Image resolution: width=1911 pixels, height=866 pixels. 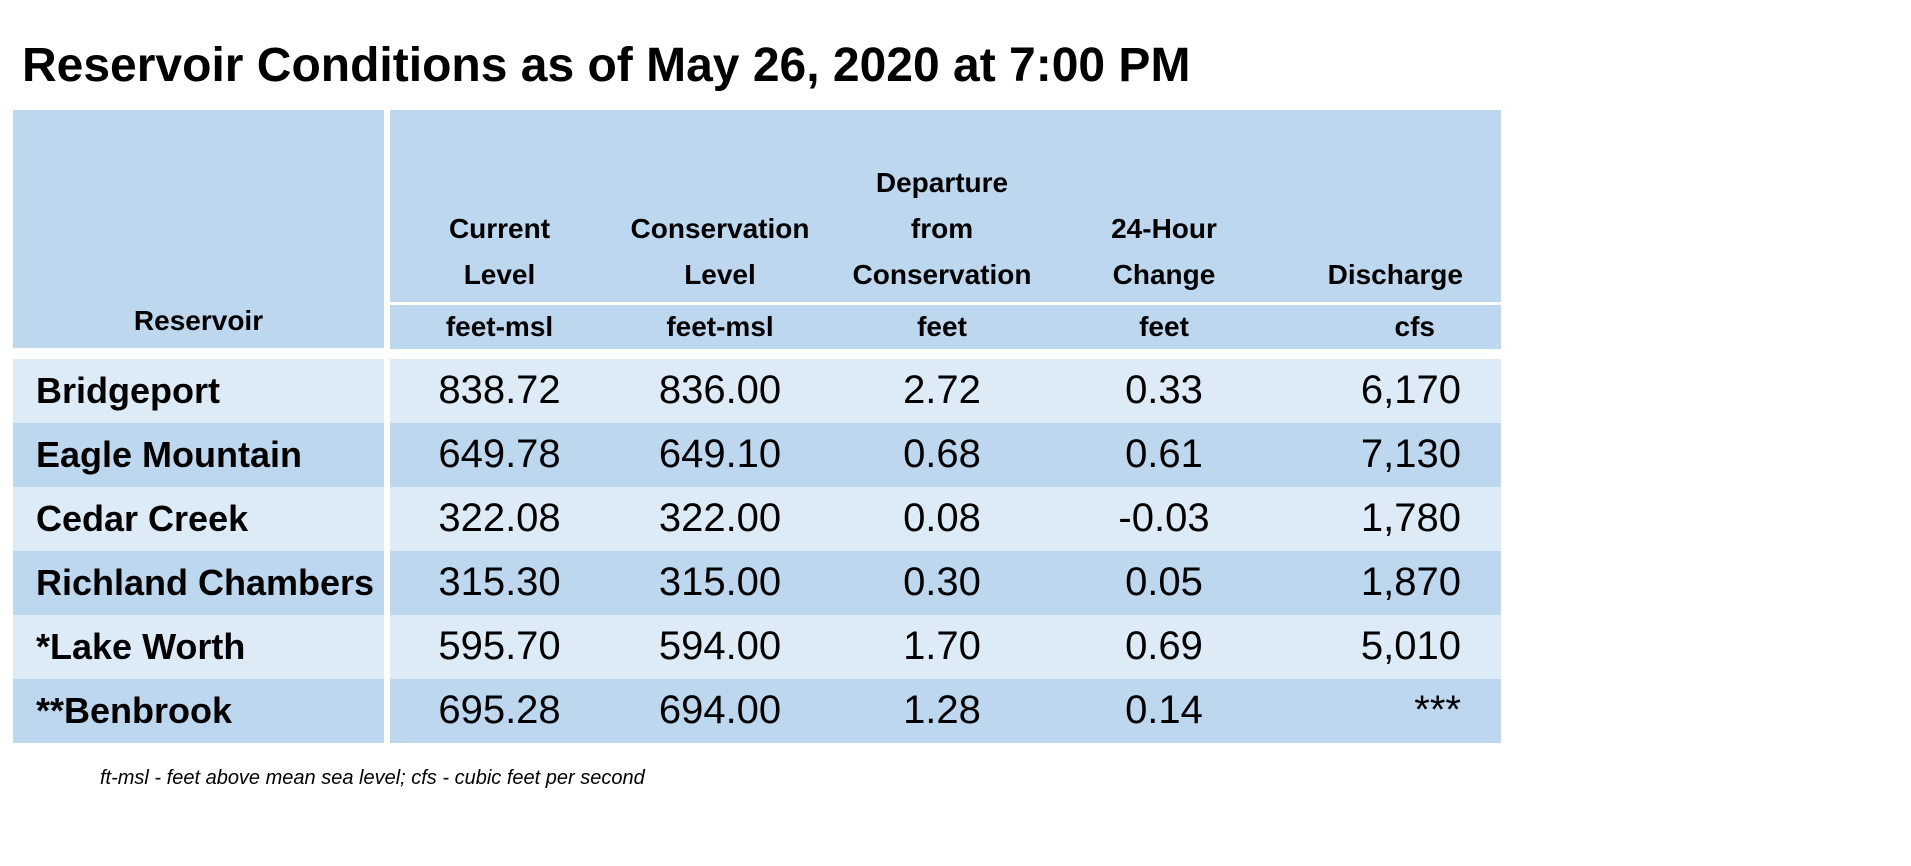 I want to click on departure-value: 1.70, so click(x=942, y=646).